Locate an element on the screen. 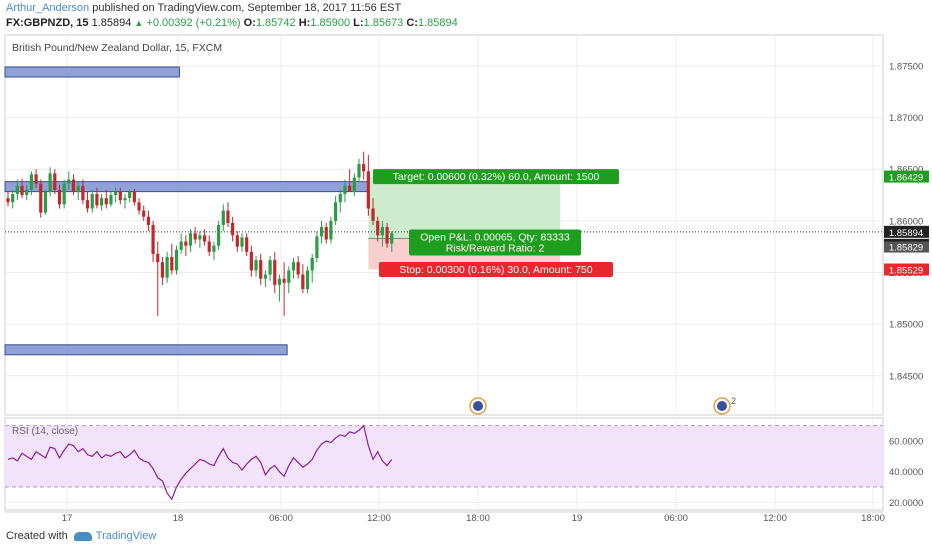  event-count-label: 2 is located at coordinates (733, 401).